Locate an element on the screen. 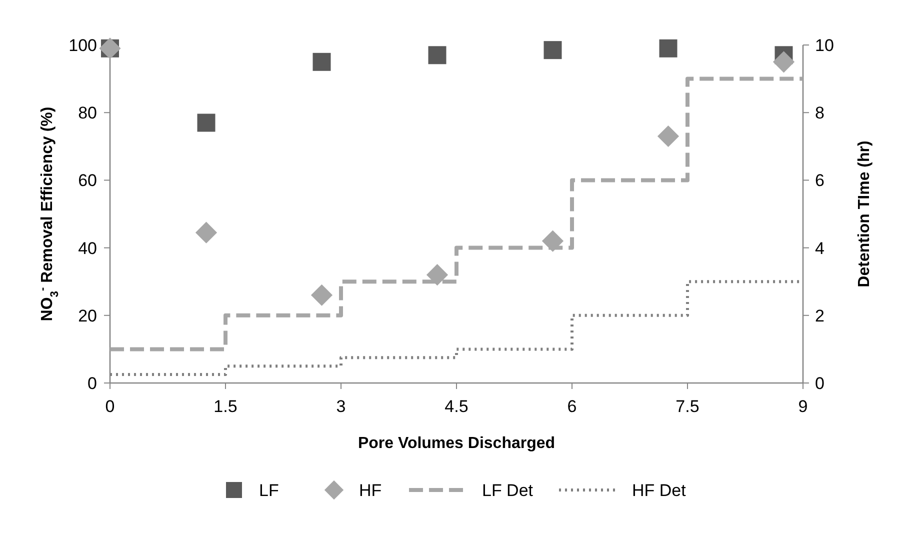  y2-tick-label: 10 is located at coordinates (824, 45).